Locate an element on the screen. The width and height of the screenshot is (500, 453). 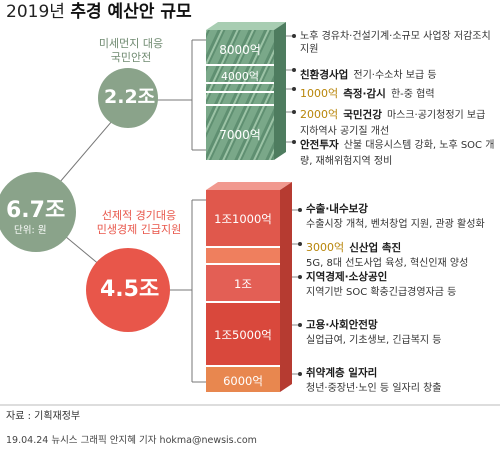
item-desc: 마스크·공기청정기 보급 지하역사 공기질 개선 is located at coordinates (393, 123).